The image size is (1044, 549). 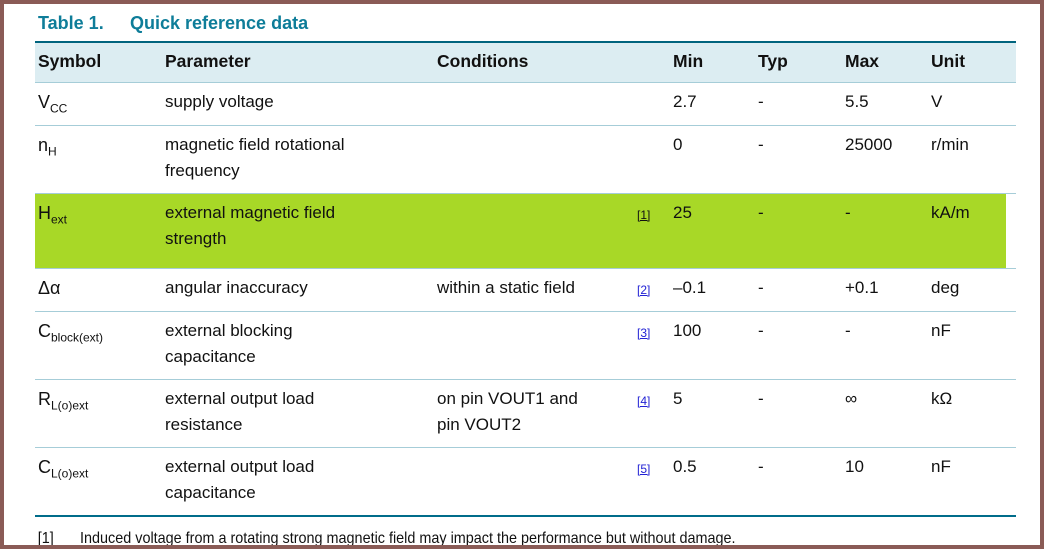 I want to click on table-number: Table 1., so click(x=71, y=23).